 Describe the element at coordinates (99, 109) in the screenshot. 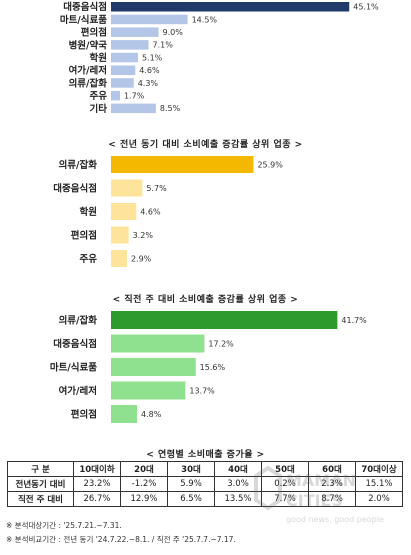

I see `category-label: 기타` at that location.